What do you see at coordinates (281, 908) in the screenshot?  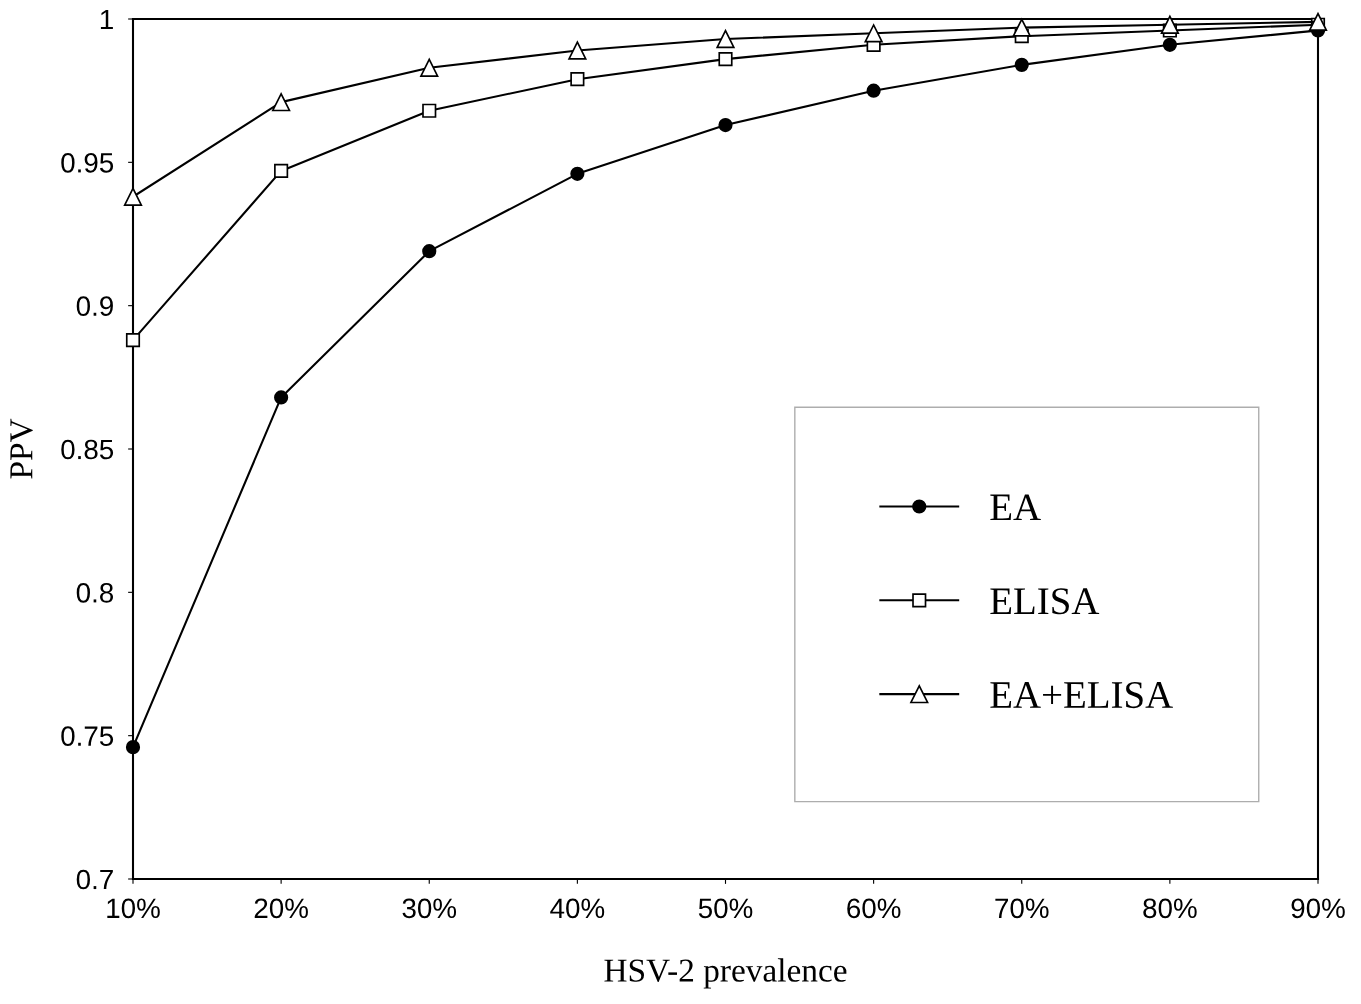 I see `x-tick-label: 20%` at bounding box center [281, 908].